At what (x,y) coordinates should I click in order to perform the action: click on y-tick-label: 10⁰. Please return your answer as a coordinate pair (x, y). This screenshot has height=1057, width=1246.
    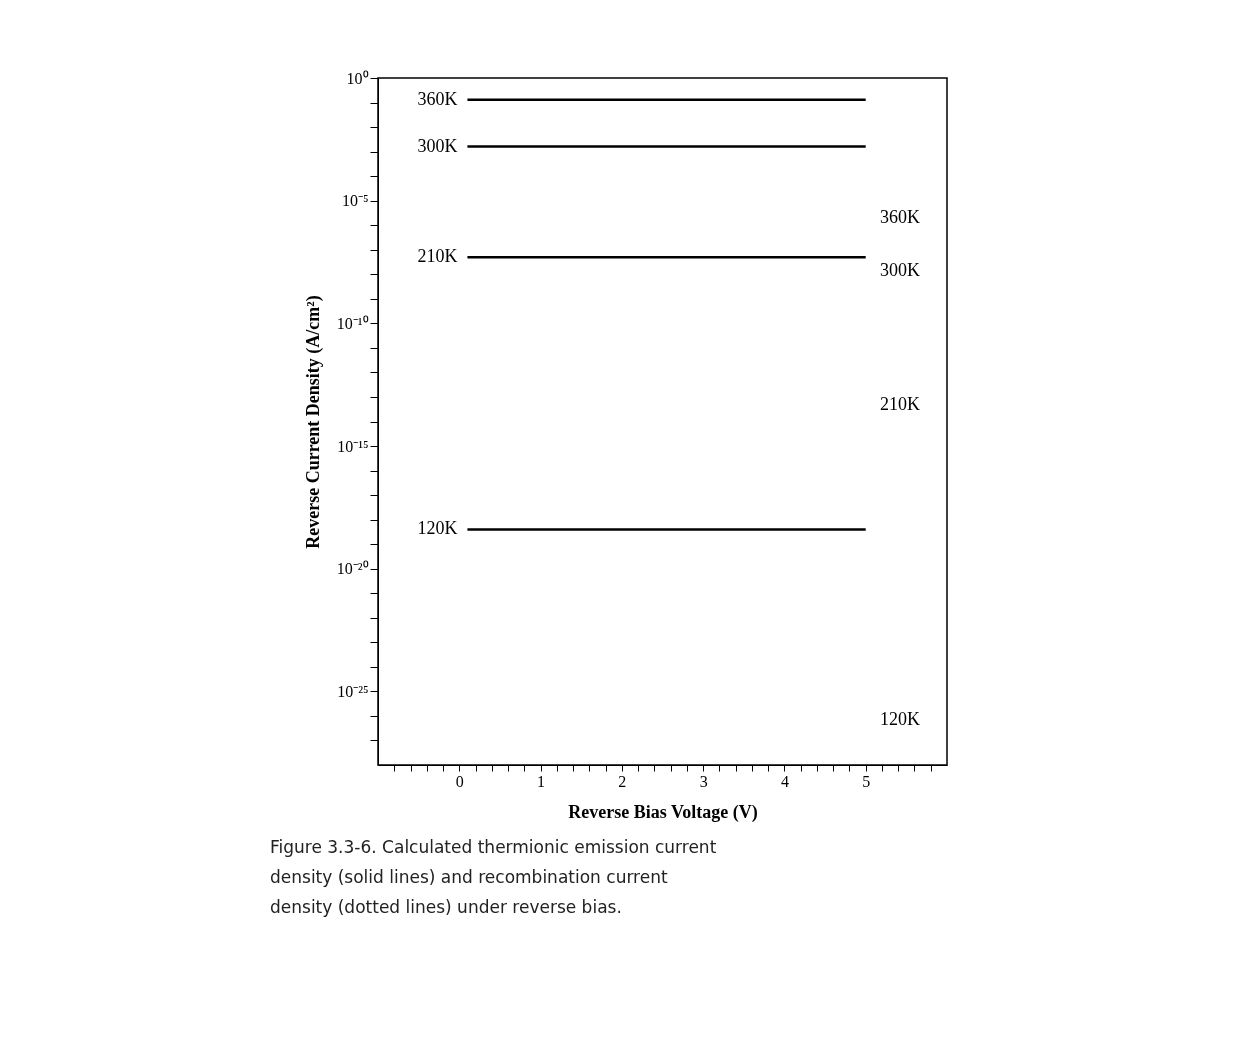
    Looking at the image, I should click on (357, 78).